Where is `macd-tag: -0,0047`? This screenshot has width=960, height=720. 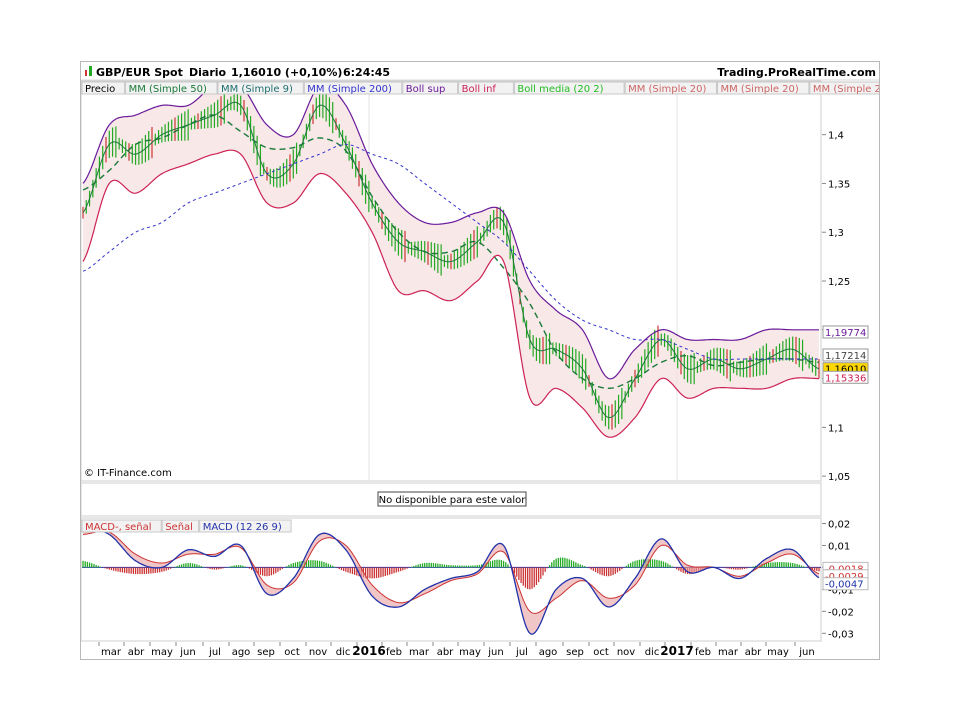
macd-tag: -0,0047 is located at coordinates (844, 585).